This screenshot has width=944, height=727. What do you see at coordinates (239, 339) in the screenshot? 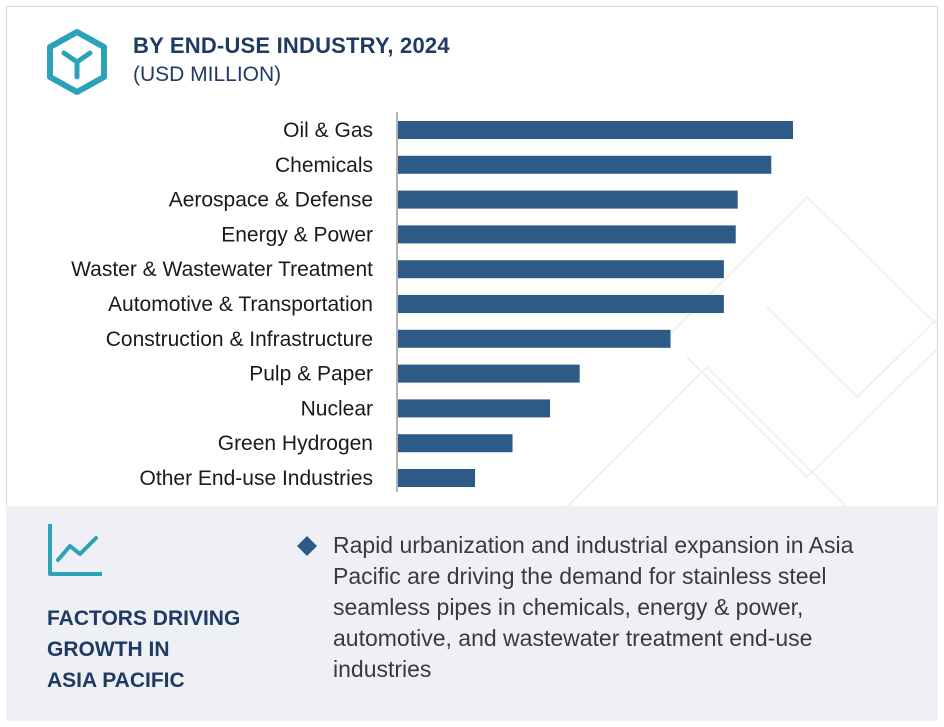
I see `category-label: Construction & Infrastructure` at bounding box center [239, 339].